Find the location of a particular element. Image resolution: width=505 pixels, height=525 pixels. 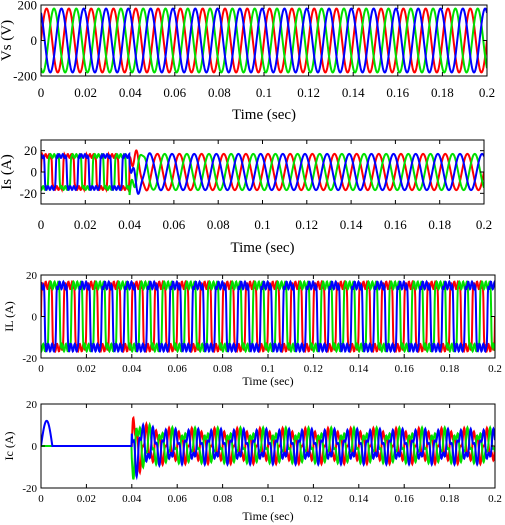

y-tick-label: -200 is located at coordinates (25, 76).